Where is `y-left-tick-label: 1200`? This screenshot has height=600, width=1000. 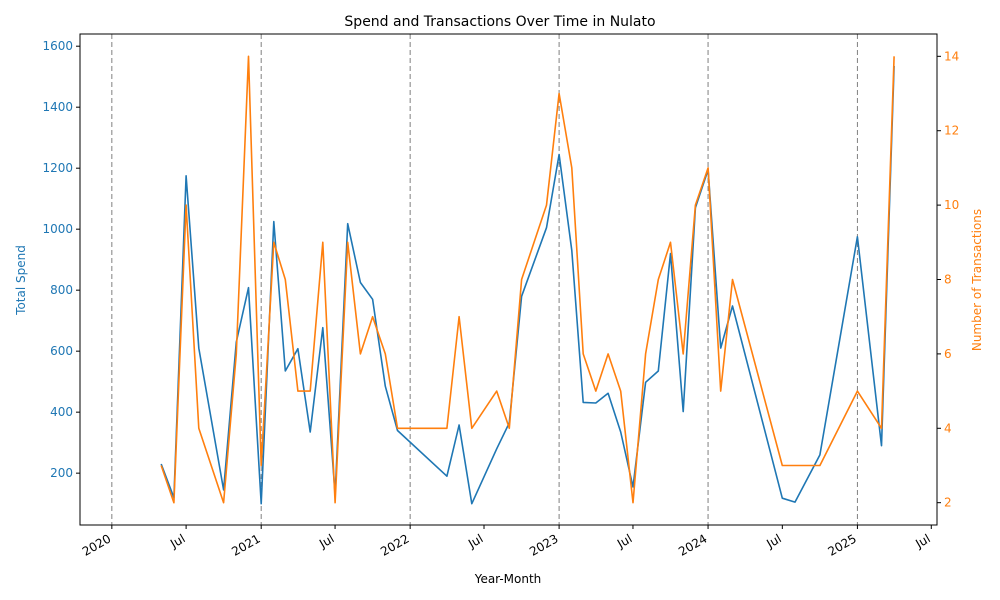 y-left-tick-label: 1200 is located at coordinates (57, 168).